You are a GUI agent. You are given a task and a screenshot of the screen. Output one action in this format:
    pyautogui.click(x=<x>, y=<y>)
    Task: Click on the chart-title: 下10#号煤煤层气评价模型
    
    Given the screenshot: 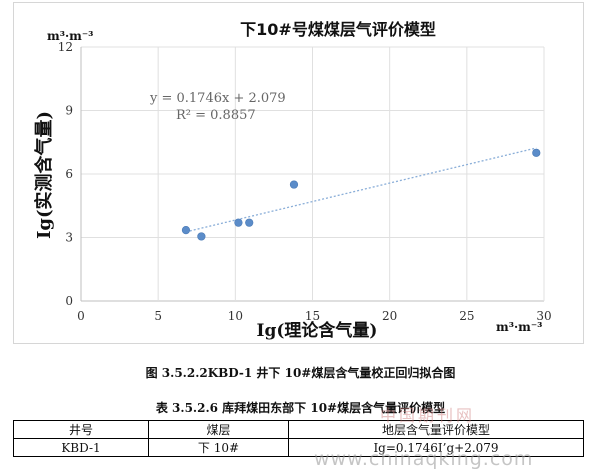 What is the action you would take?
    pyautogui.click(x=338, y=29)
    